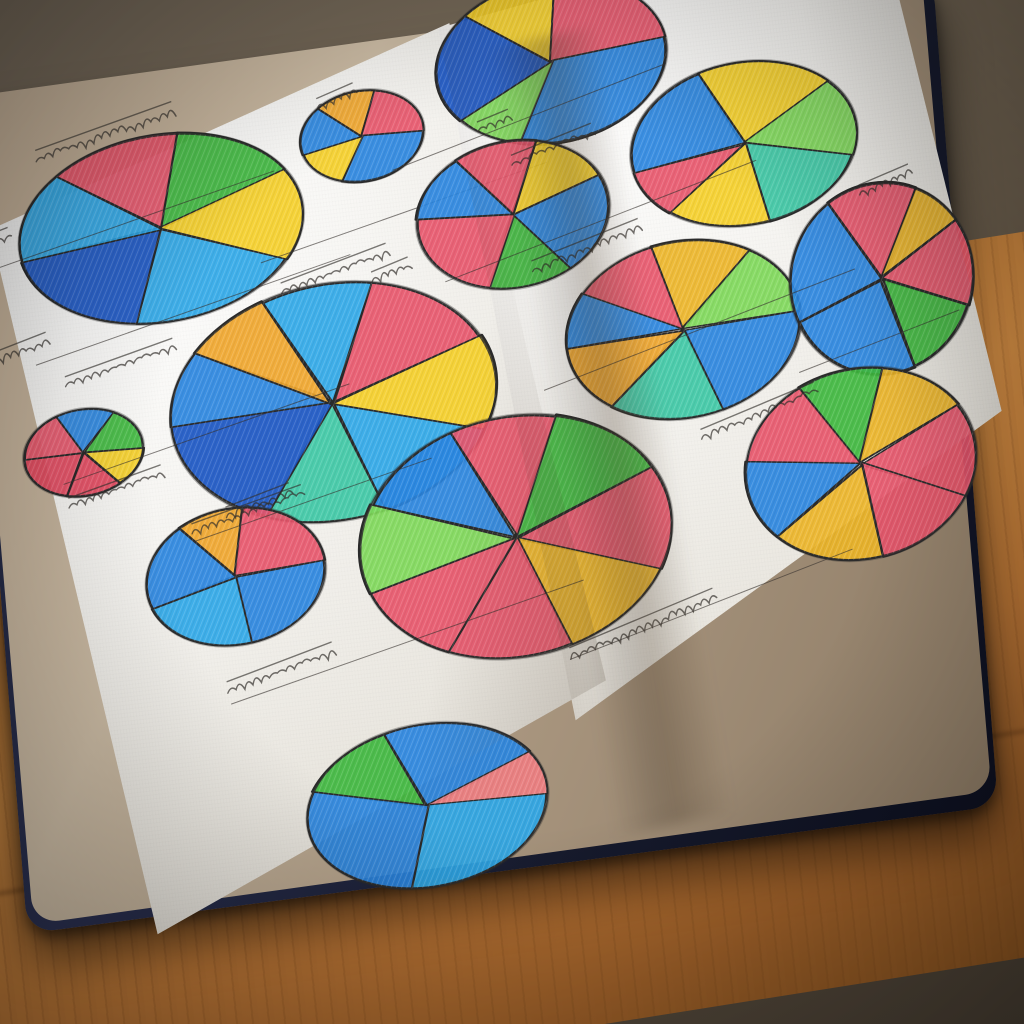  I want to click on pie-chart-pie-r-mid-left, so click(513, 214).